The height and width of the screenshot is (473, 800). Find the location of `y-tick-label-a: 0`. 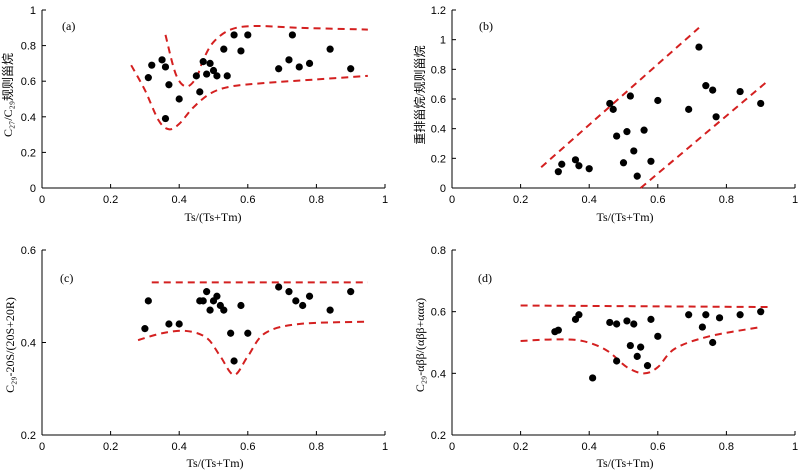

y-tick-label-a: 0 is located at coordinates (33, 189).